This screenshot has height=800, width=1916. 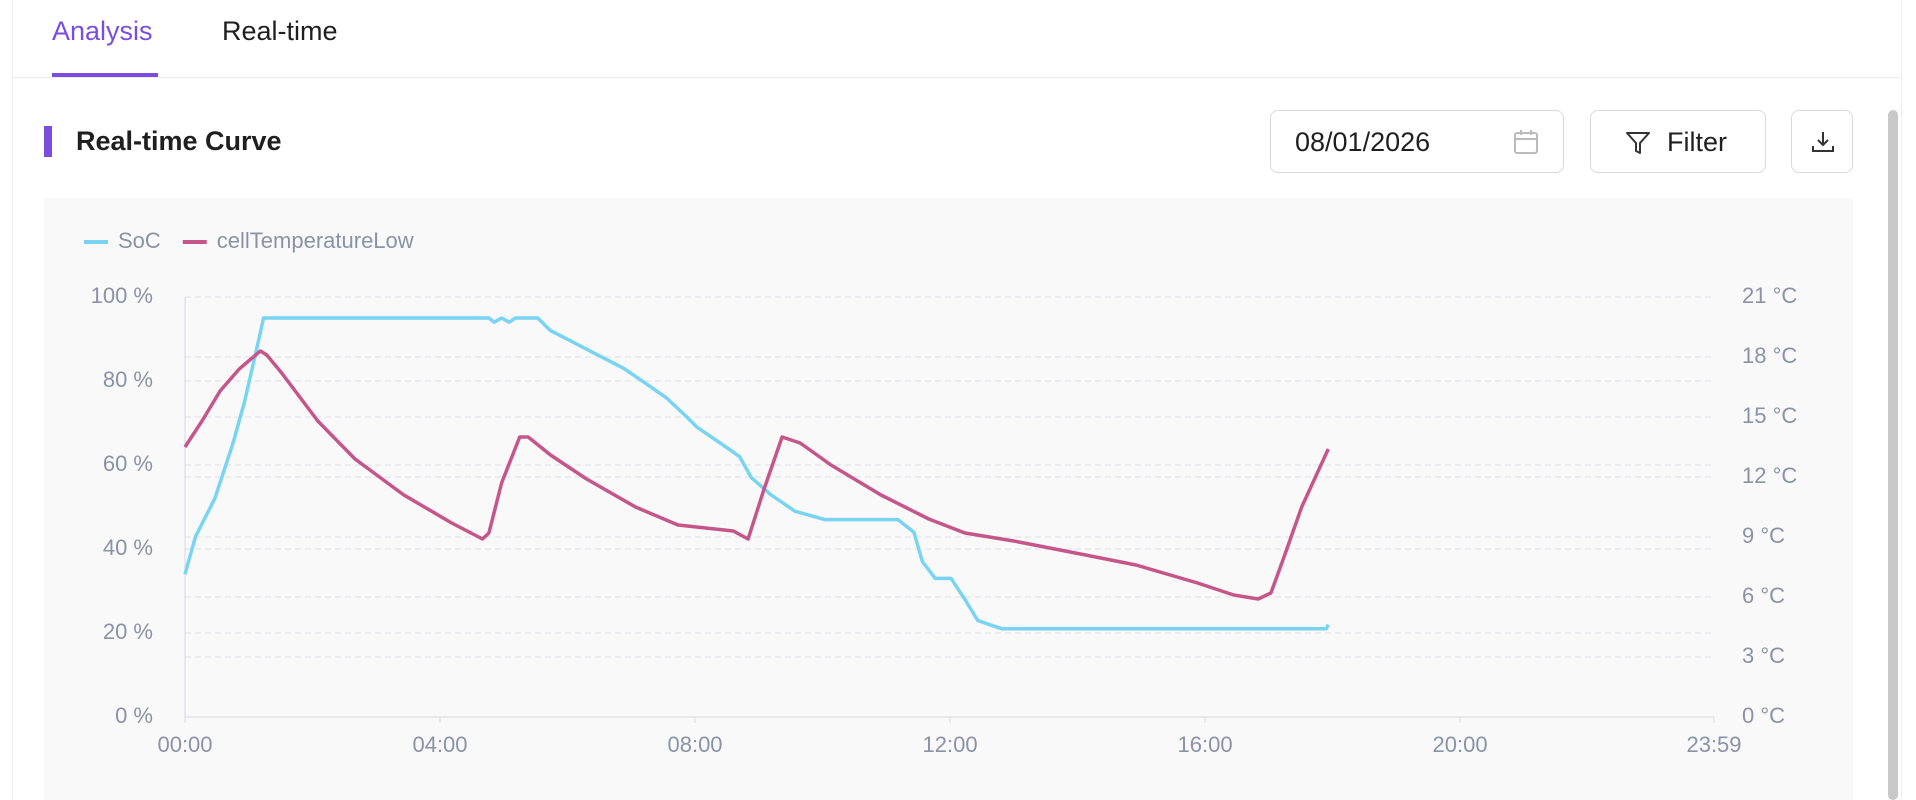 What do you see at coordinates (1763, 655) in the screenshot?
I see `y2-tick-label: 3 °C` at bounding box center [1763, 655].